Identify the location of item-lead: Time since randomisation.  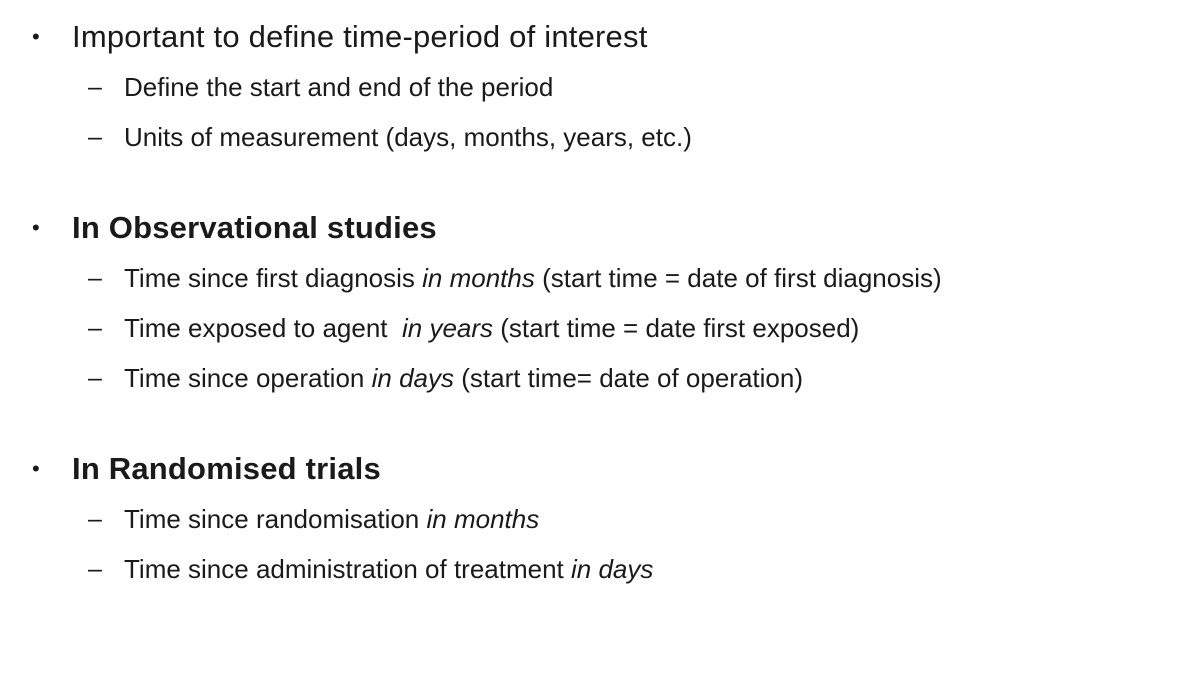
(275, 519).